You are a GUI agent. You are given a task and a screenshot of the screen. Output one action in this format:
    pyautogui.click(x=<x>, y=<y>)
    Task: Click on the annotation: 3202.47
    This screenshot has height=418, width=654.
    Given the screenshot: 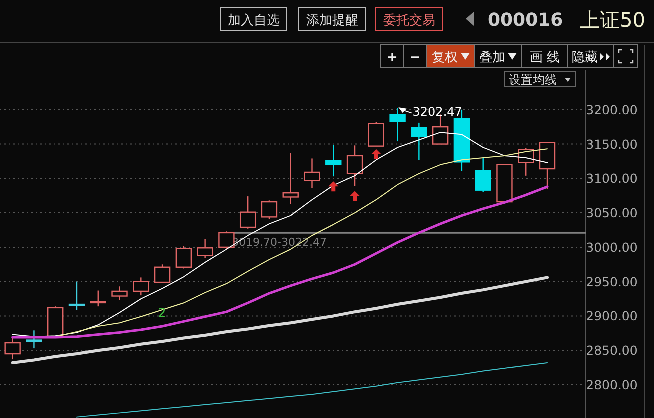 What is the action you would take?
    pyautogui.click(x=437, y=112)
    